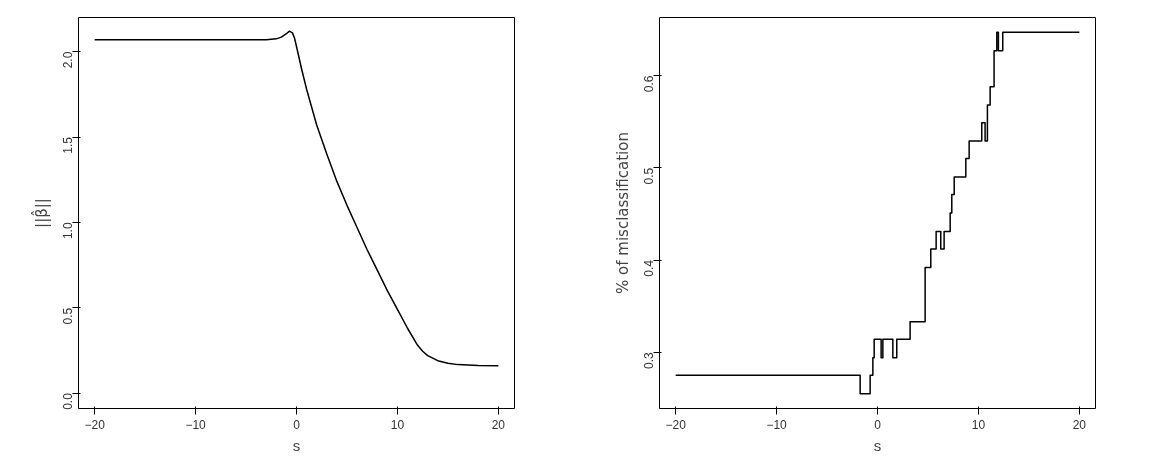 The image size is (1162, 473). What do you see at coordinates (649, 268) in the screenshot?
I see `y-tick-label: 0.4` at bounding box center [649, 268].